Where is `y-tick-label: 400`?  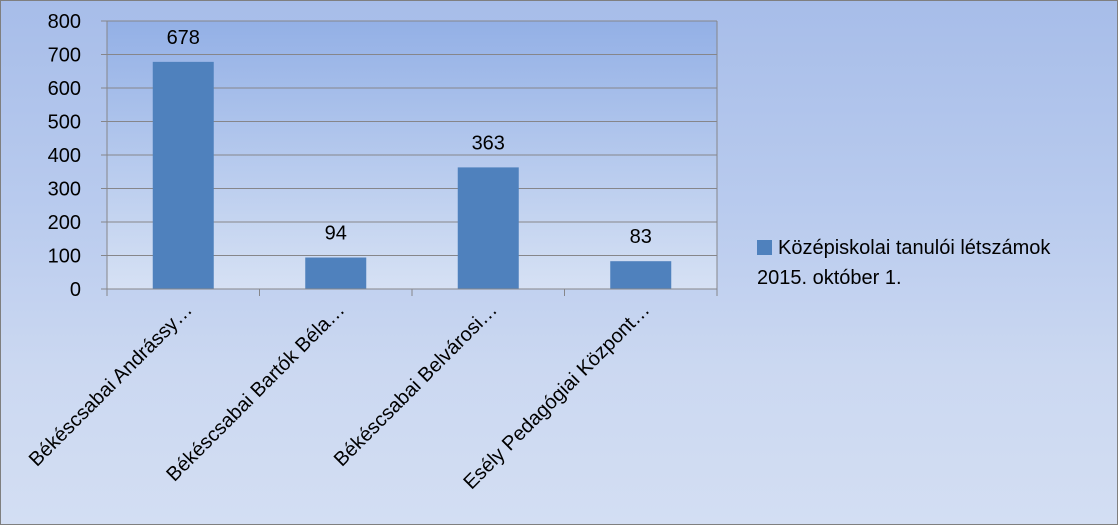
y-tick-label: 400 is located at coordinates (64, 156).